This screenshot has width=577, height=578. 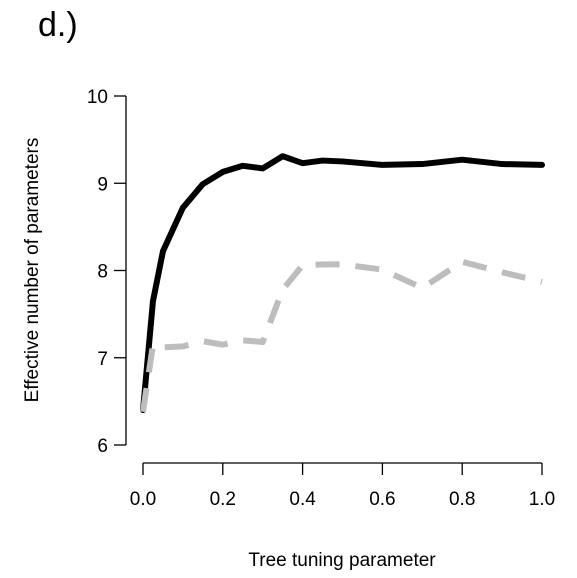 I want to click on x-tick-label: 0.0, so click(x=143, y=499).